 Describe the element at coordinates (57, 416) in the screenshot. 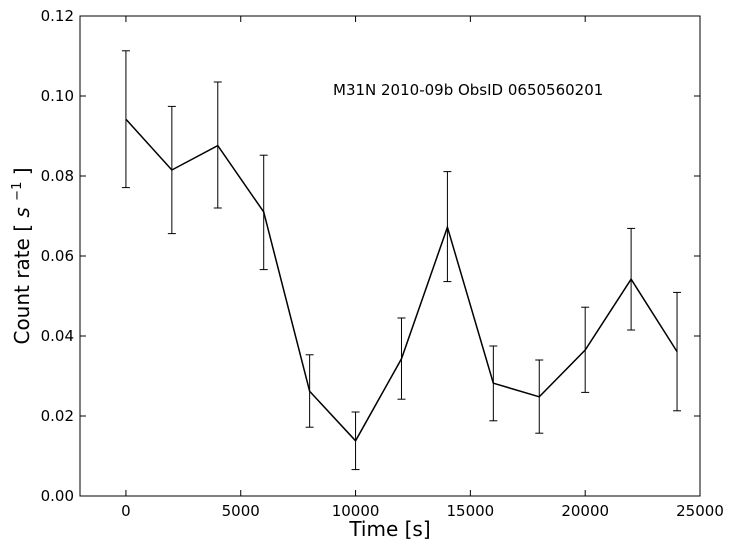

I see `y-tick-label: 0.02` at that location.